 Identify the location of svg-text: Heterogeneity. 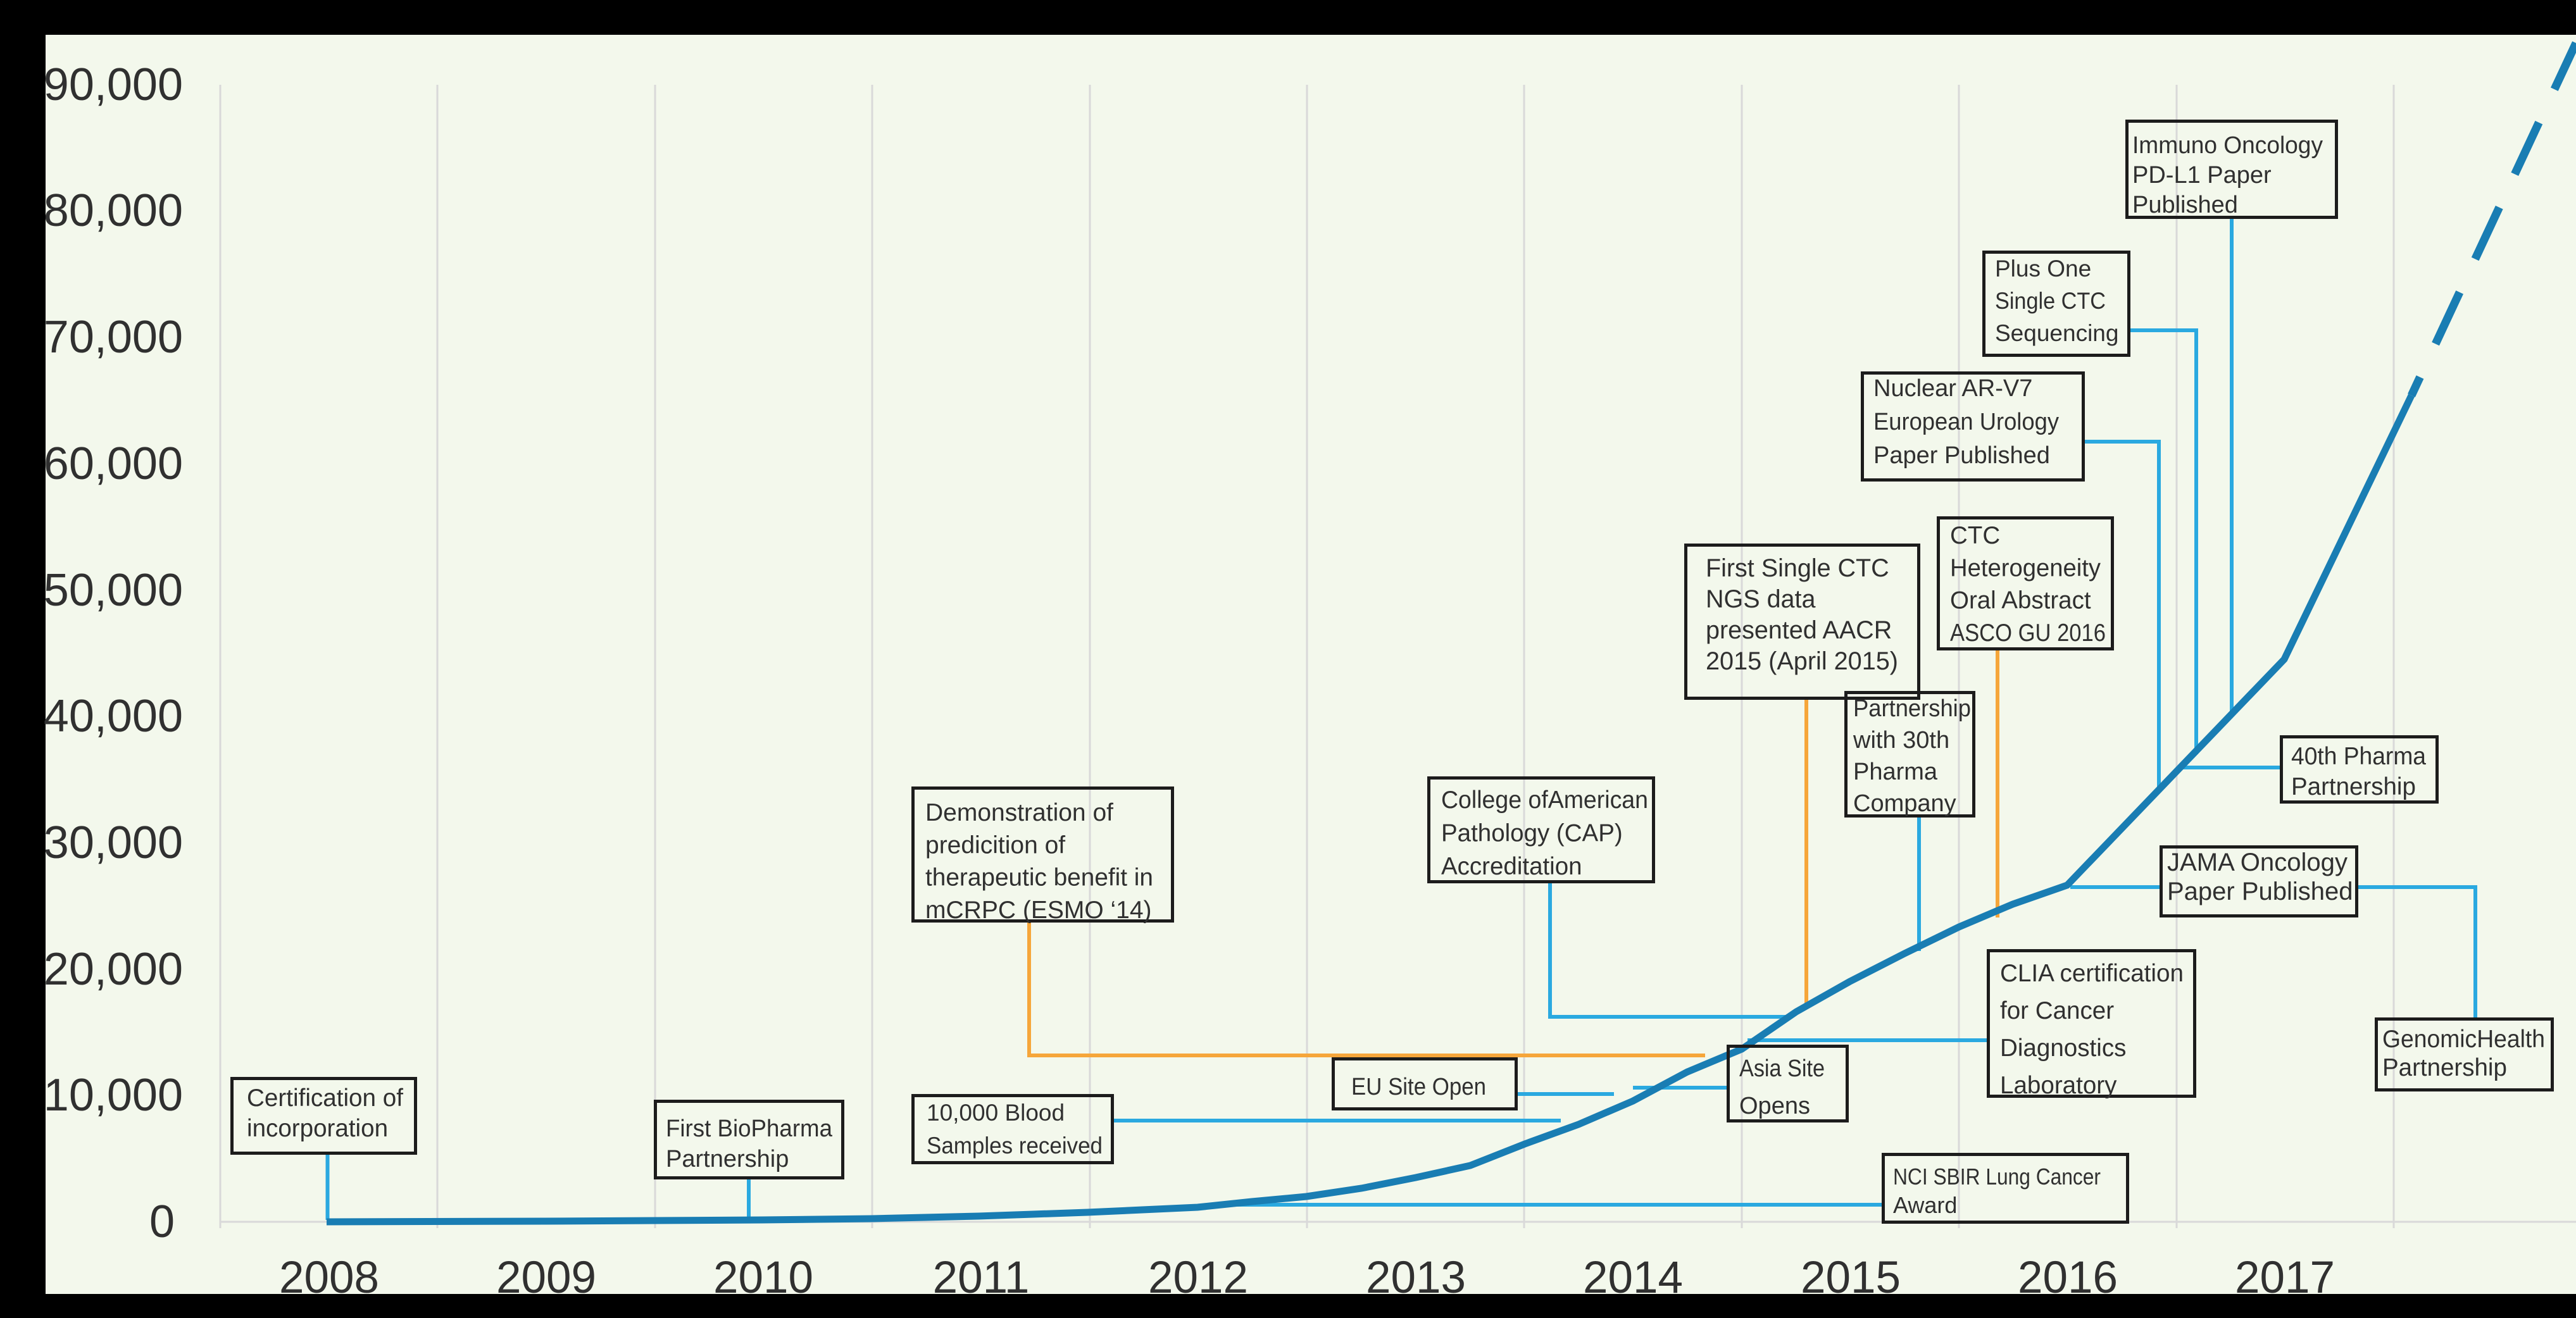
(2025, 567).